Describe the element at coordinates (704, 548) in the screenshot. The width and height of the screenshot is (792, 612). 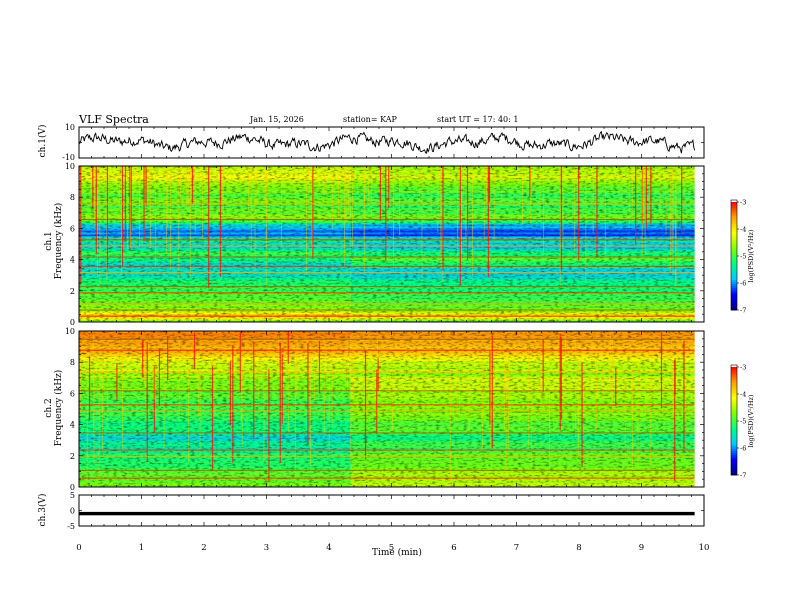
I see `x-tick-label: 10` at that location.